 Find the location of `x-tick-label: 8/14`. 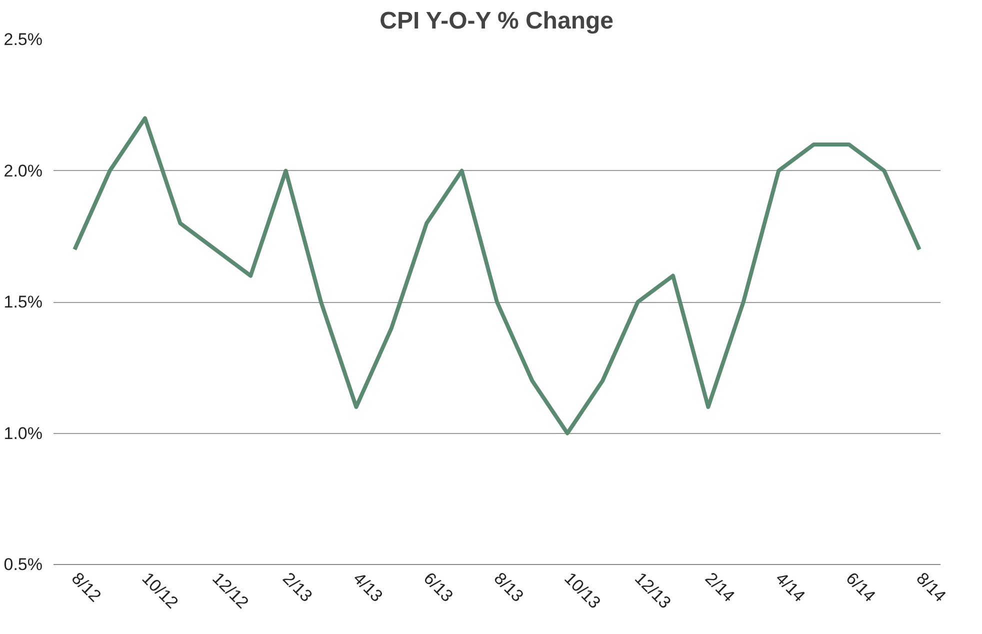

x-tick-label: 8/14 is located at coordinates (931, 587).